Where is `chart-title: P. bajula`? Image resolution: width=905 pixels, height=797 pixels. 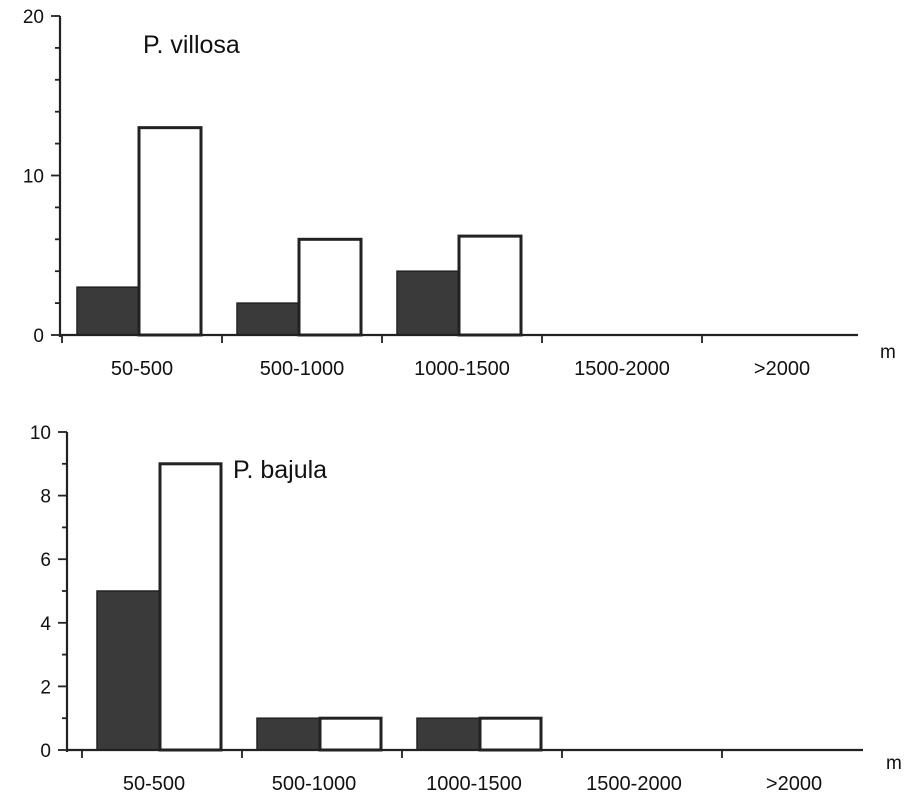
chart-title: P. bajula is located at coordinates (280, 470).